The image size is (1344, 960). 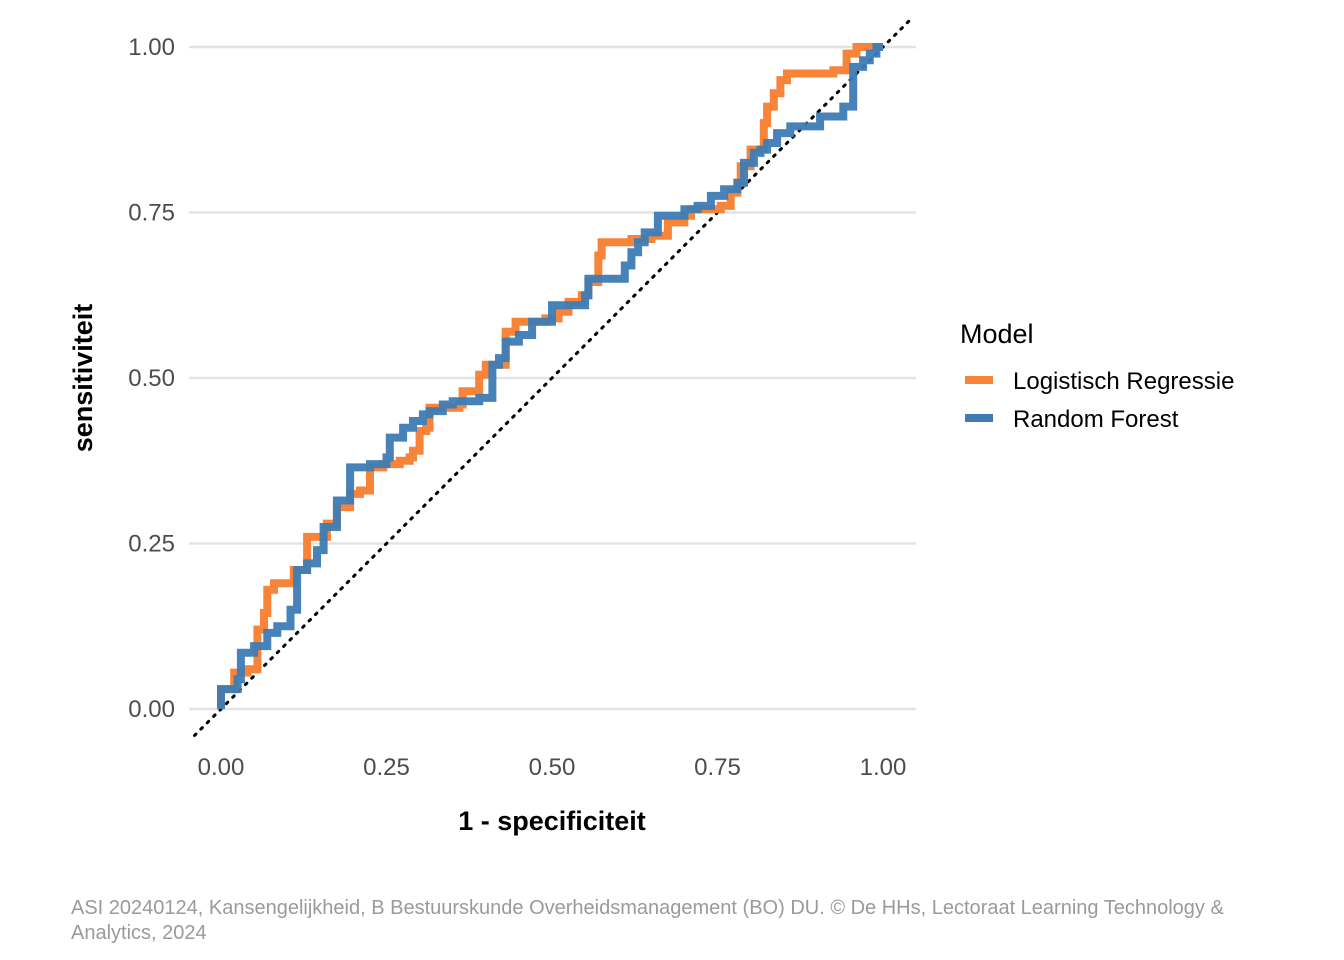 What do you see at coordinates (151, 47) in the screenshot?
I see `y-tick-label: 1.00` at bounding box center [151, 47].